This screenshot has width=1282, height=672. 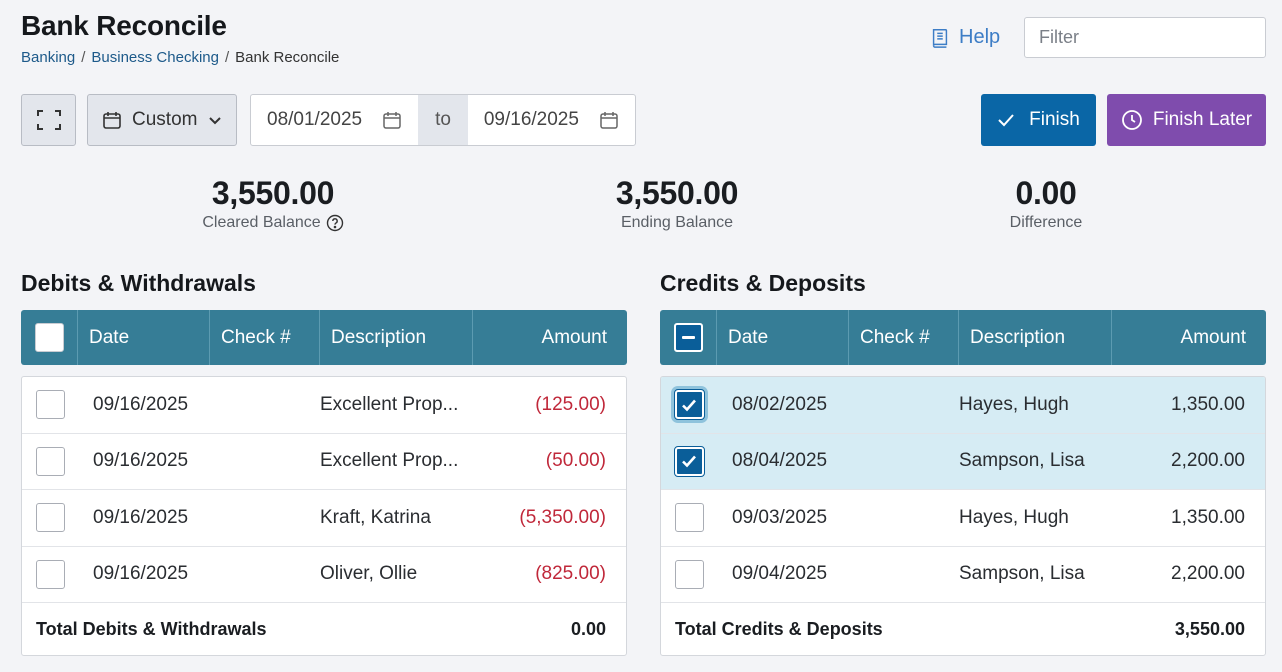 I want to click on debits-table-header: Date Check # Description Amount, so click(x=324, y=337).